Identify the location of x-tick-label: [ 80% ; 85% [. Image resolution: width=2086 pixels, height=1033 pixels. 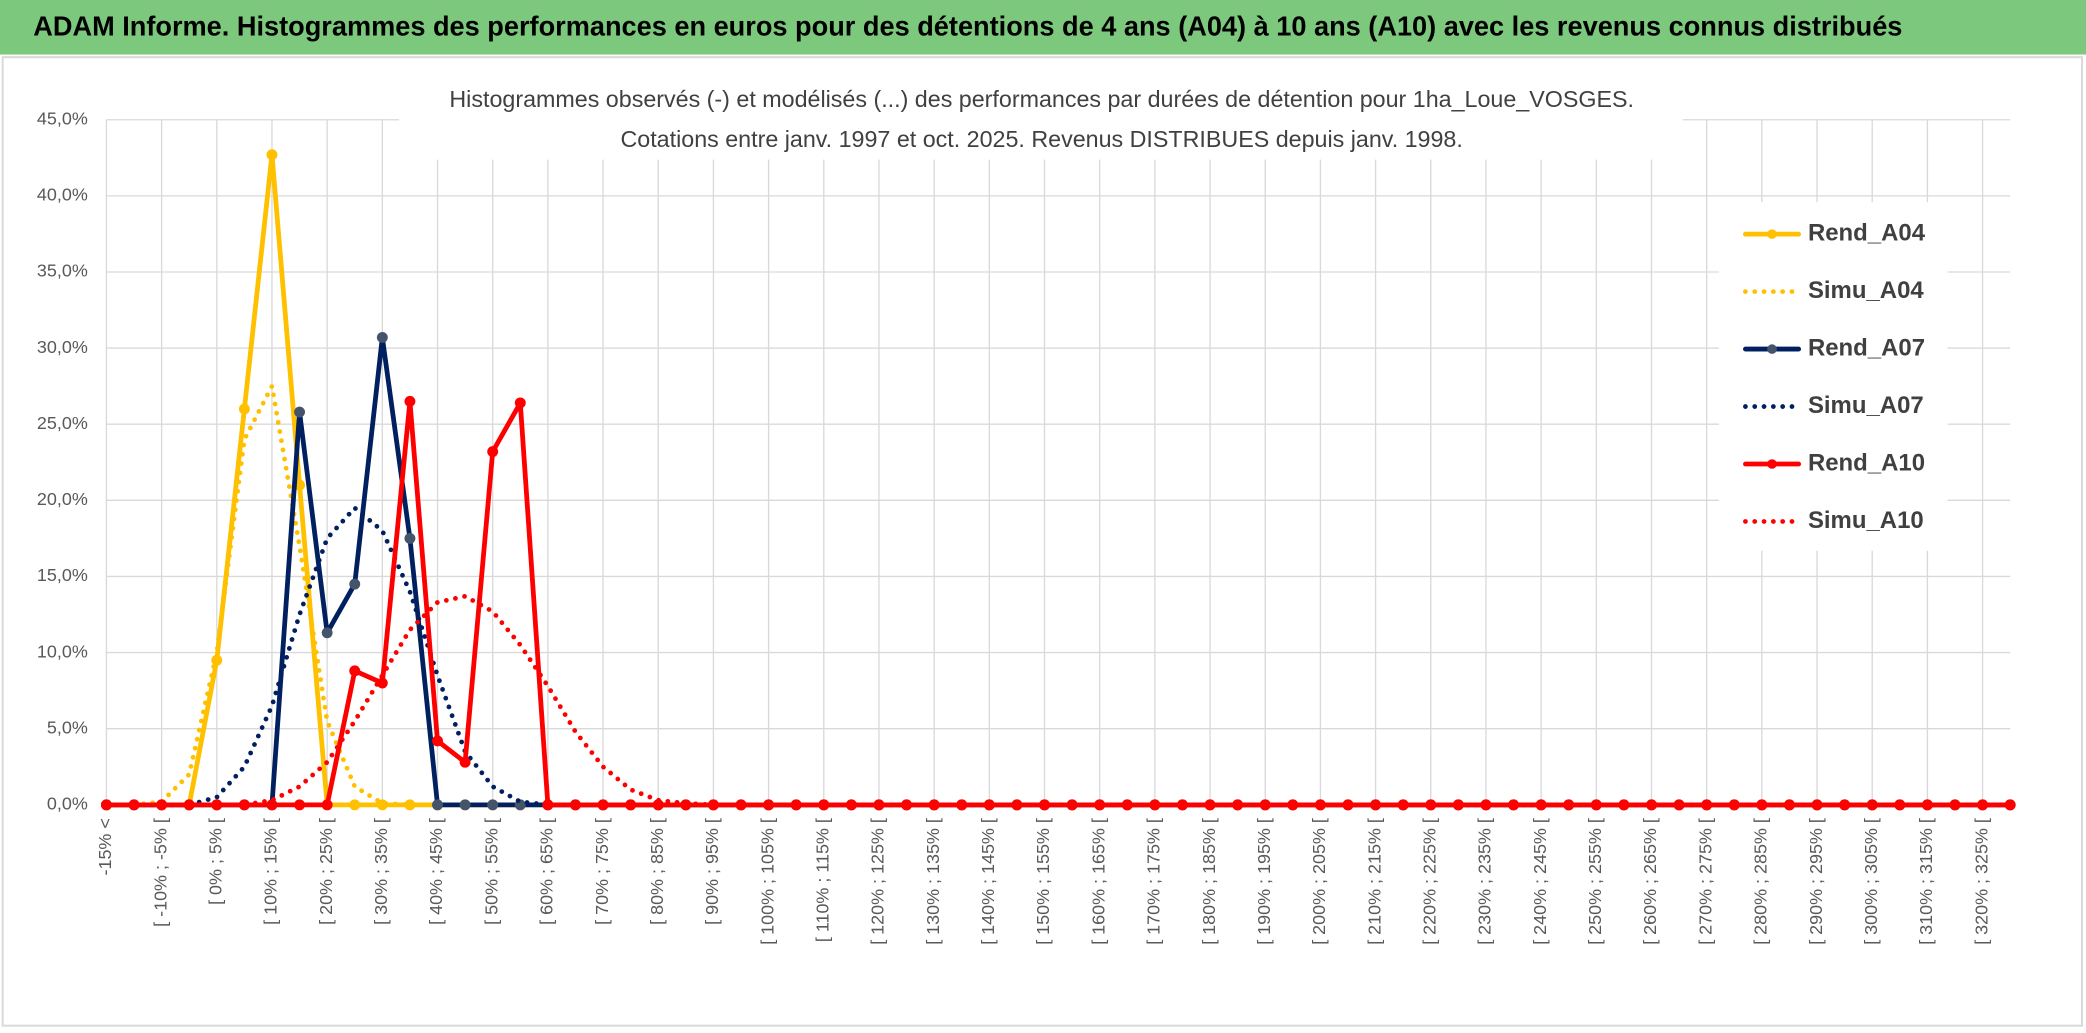
(657, 871).